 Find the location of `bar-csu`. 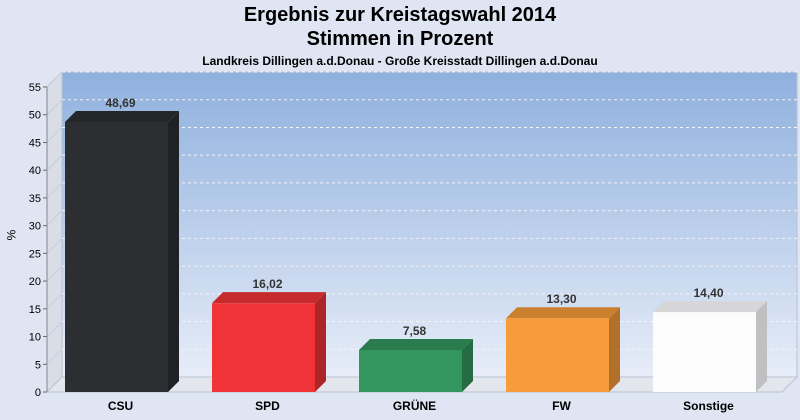

bar-csu is located at coordinates (122, 251).